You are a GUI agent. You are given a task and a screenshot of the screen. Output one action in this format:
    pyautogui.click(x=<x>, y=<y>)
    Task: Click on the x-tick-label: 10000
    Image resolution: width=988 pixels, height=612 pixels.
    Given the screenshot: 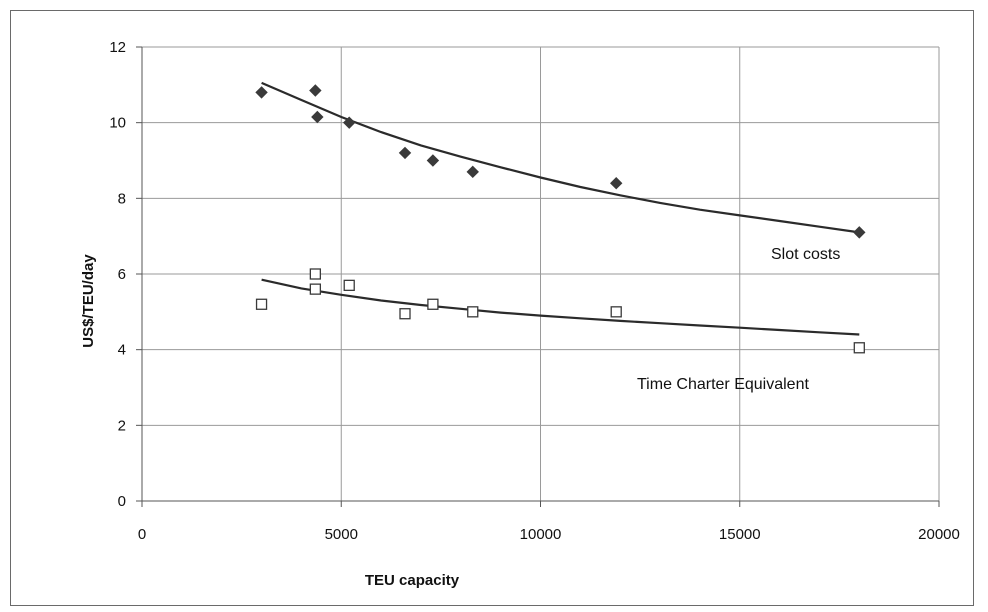 What is the action you would take?
    pyautogui.click(x=541, y=534)
    